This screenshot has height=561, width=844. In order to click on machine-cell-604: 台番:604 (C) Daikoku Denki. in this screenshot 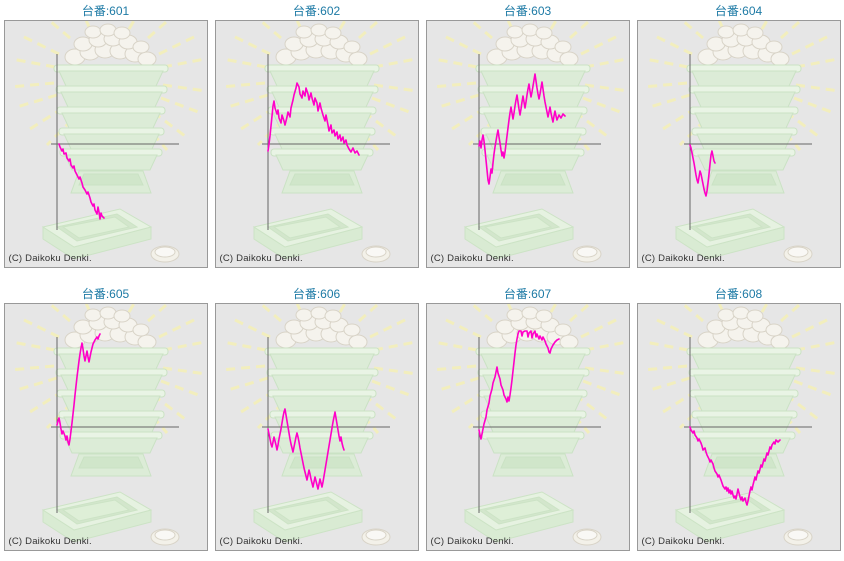, I will do `click(738, 135)`.